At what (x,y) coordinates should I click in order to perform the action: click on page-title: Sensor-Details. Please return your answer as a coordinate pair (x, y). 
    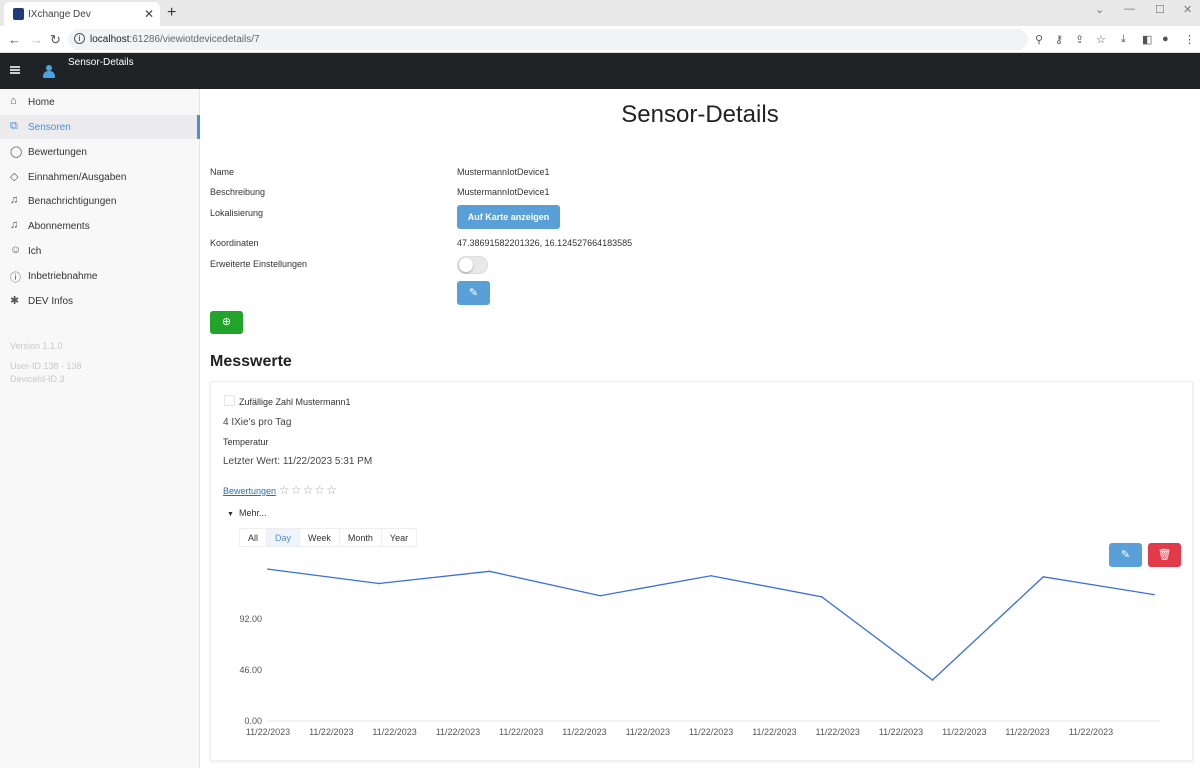
    Looking at the image, I should click on (700, 114).